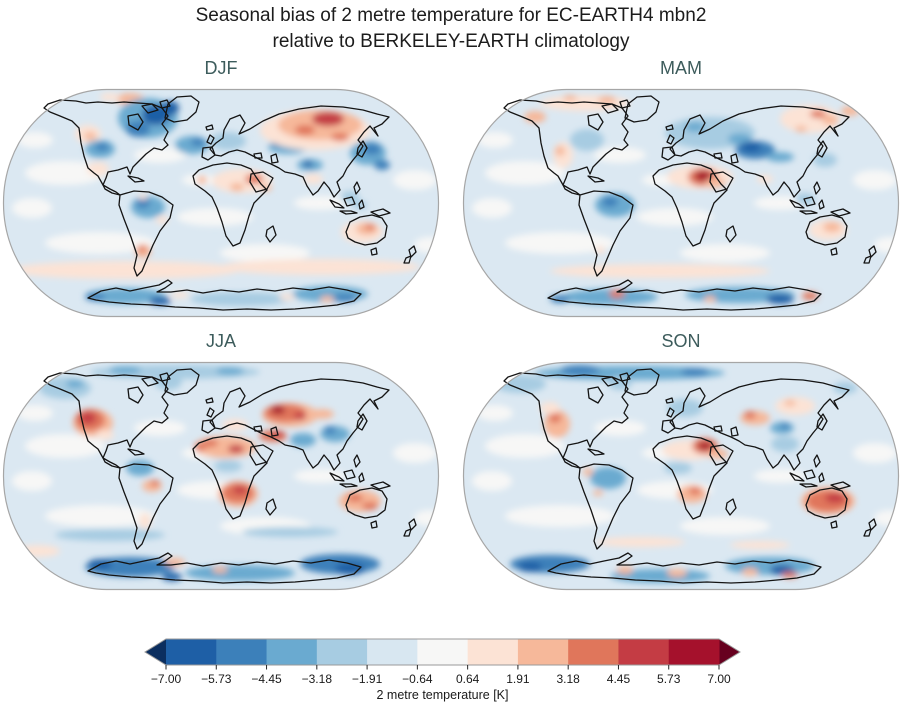  Describe the element at coordinates (569, 679) in the screenshot. I see `colorbar-tick-label: 3.18` at that location.